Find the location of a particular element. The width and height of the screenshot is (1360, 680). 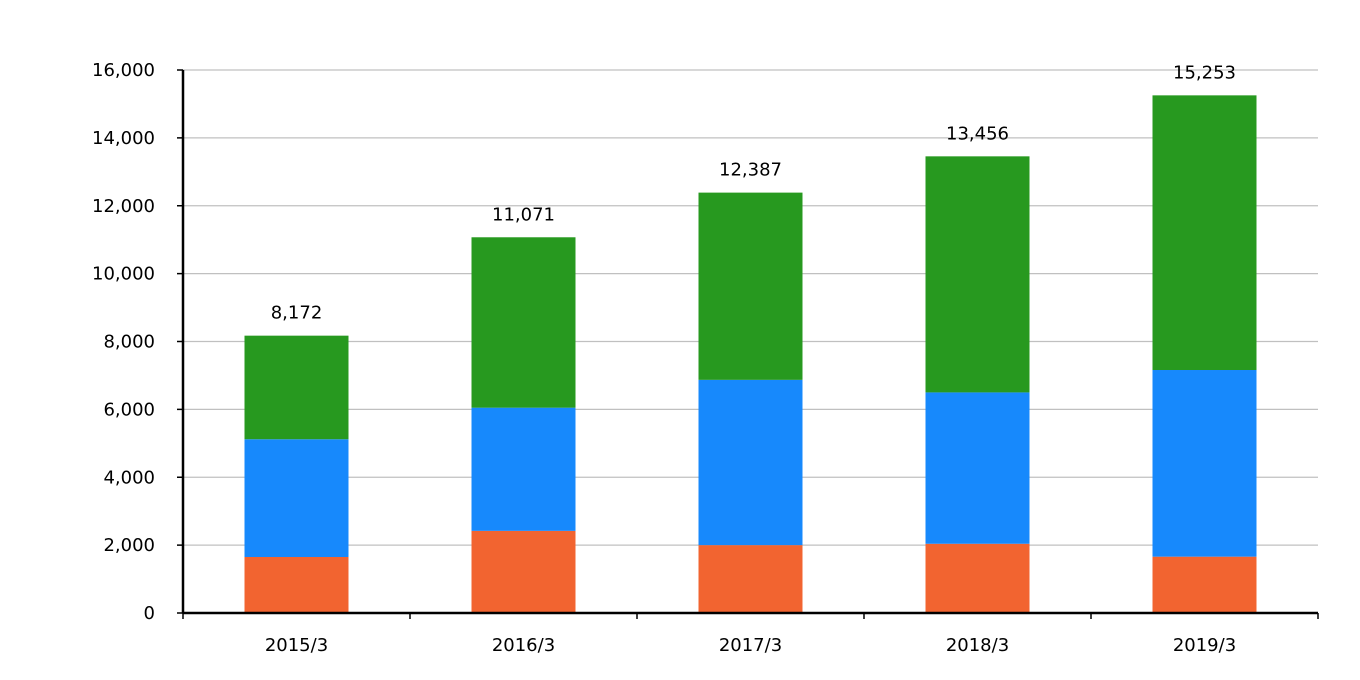

y-tick-label: 8,000 is located at coordinates (129, 342).